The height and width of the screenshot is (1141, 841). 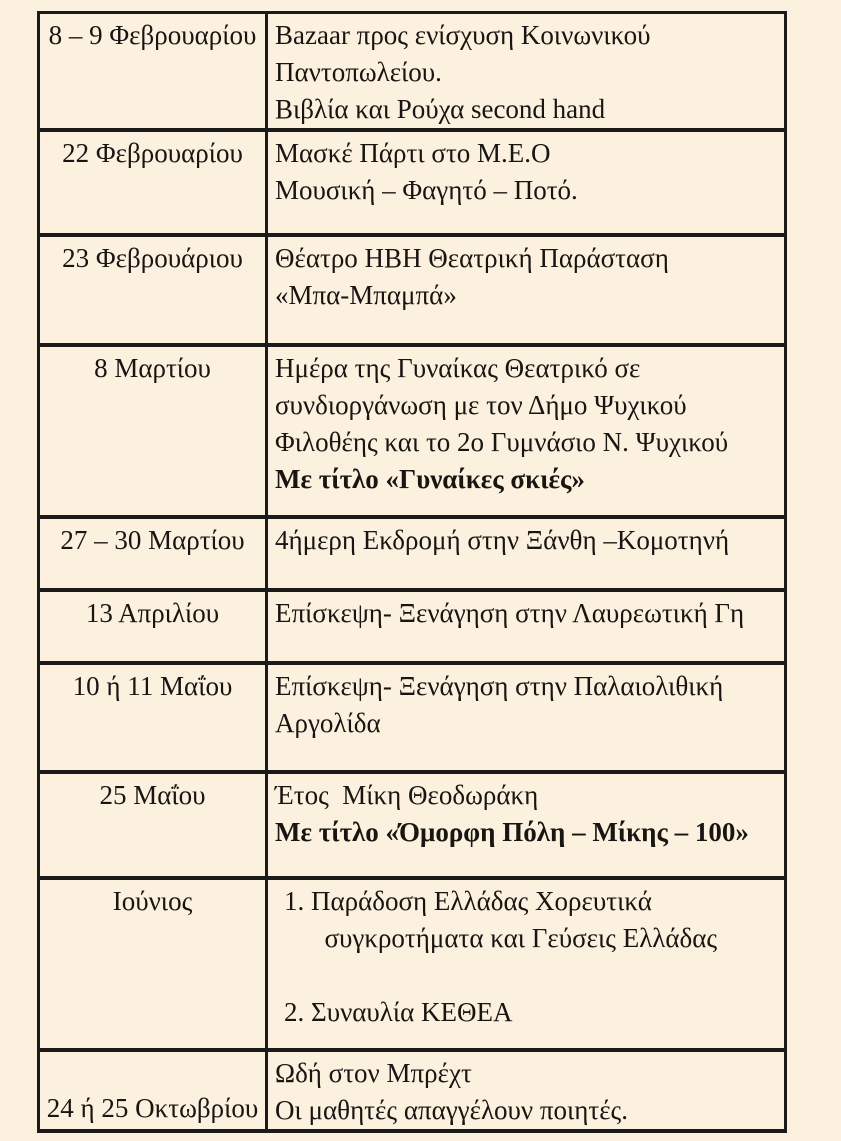 What do you see at coordinates (426, 190) in the screenshot?
I see `event-text-line: Μουσική – Φαγητό – Ποτό.` at bounding box center [426, 190].